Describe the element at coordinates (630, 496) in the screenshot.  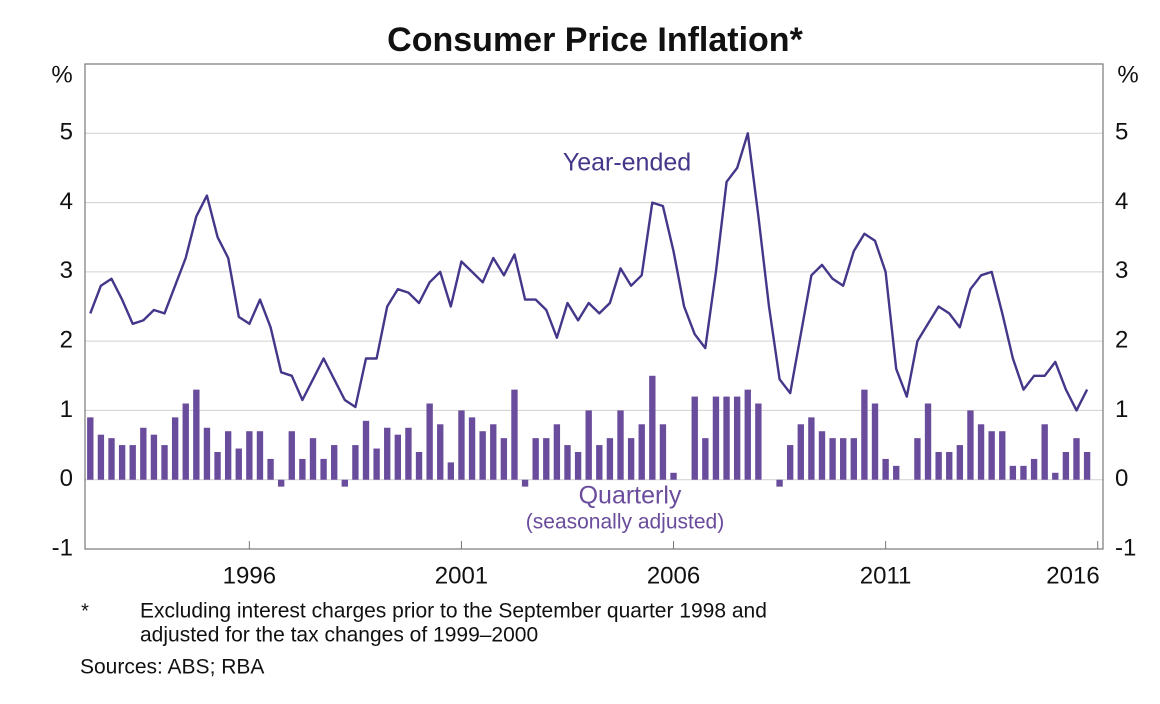
I see `series-label: Quarterly` at that location.